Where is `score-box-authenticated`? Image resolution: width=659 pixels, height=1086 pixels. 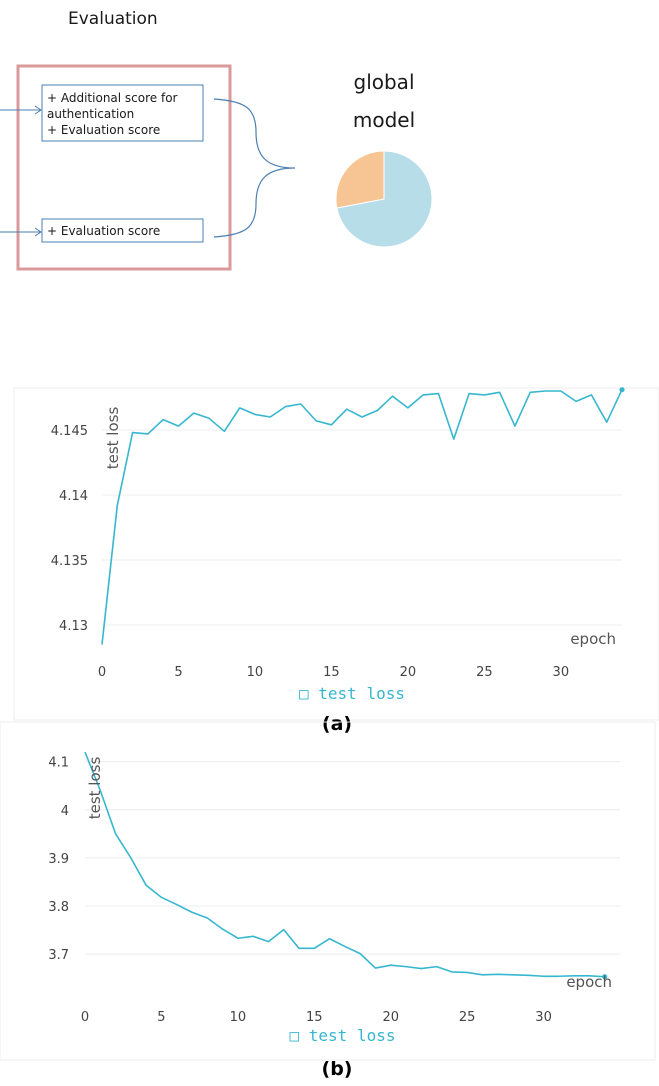 score-box-authenticated is located at coordinates (122, 113).